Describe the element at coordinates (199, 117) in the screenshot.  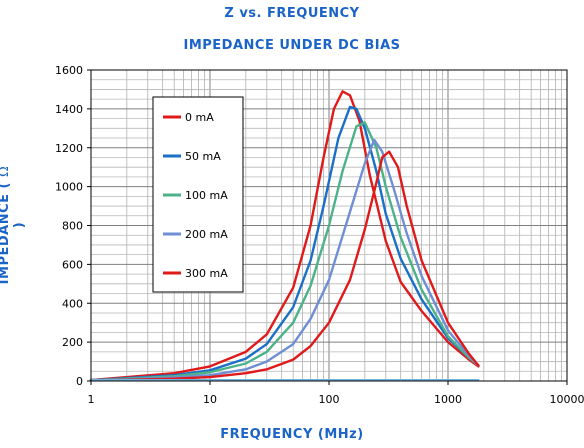
I see `legend-label: 0 mA` at that location.